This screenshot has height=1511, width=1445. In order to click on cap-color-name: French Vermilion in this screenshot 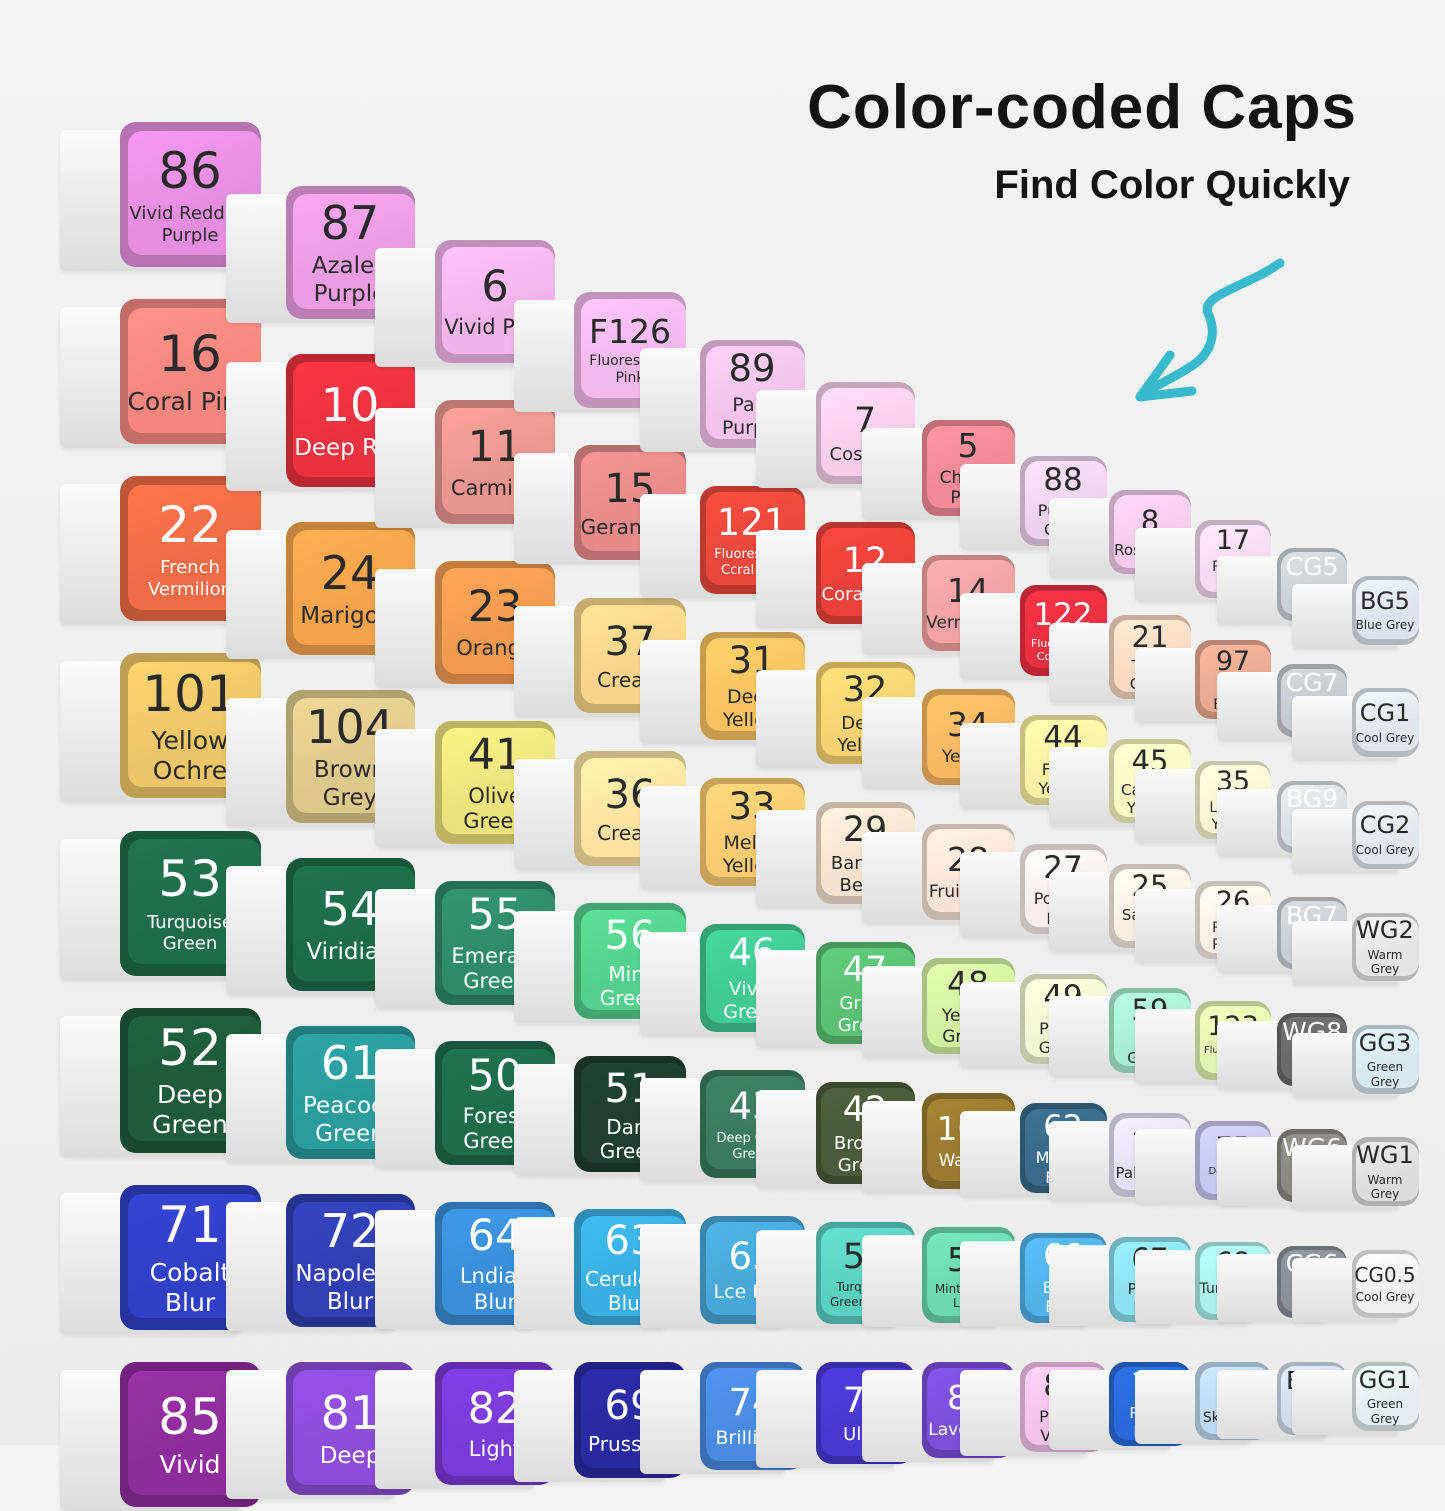, I will do `click(190, 579)`.